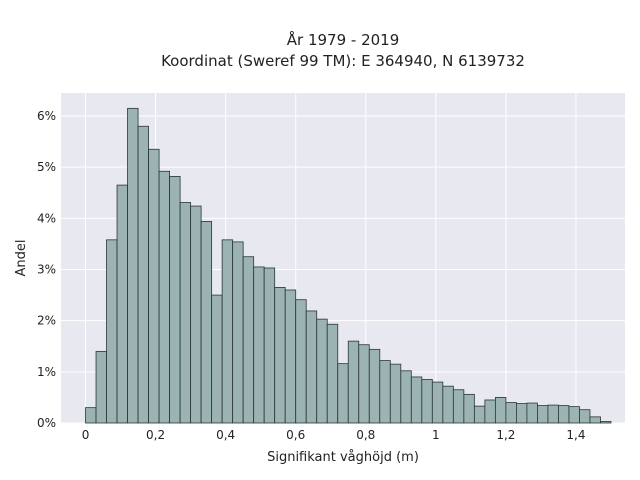  Describe the element at coordinates (86, 435) in the screenshot. I see `x-tick-label: 0` at that location.